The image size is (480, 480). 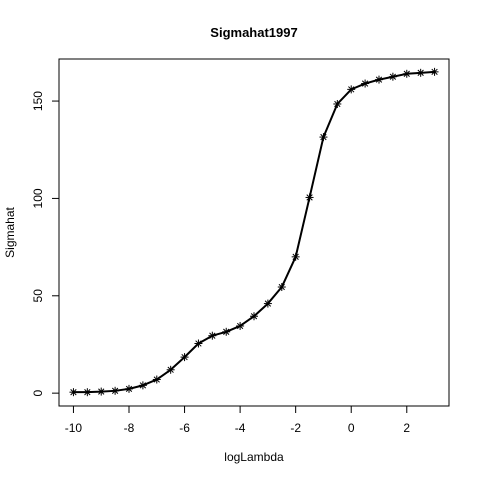 What do you see at coordinates (45, 243) in the screenshot?
I see `y-axis: 0 50 100 150` at bounding box center [45, 243].